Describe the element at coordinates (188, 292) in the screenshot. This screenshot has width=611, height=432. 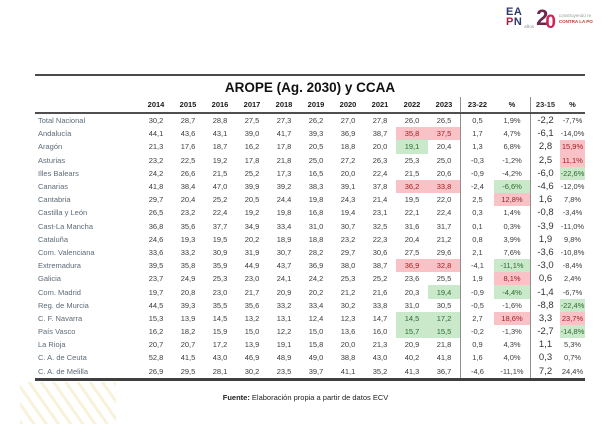
I see `table-cell: 20,8` at that location.